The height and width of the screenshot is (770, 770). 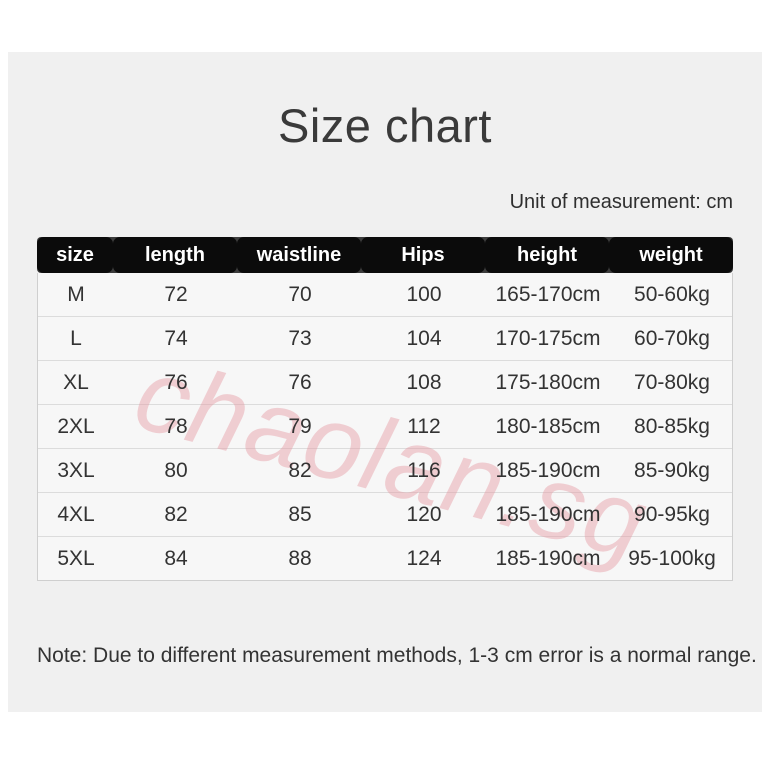 I want to click on table-row-2xl: 2XL 78 79 112 180-185cm 80-85kg, so click(x=385, y=427).